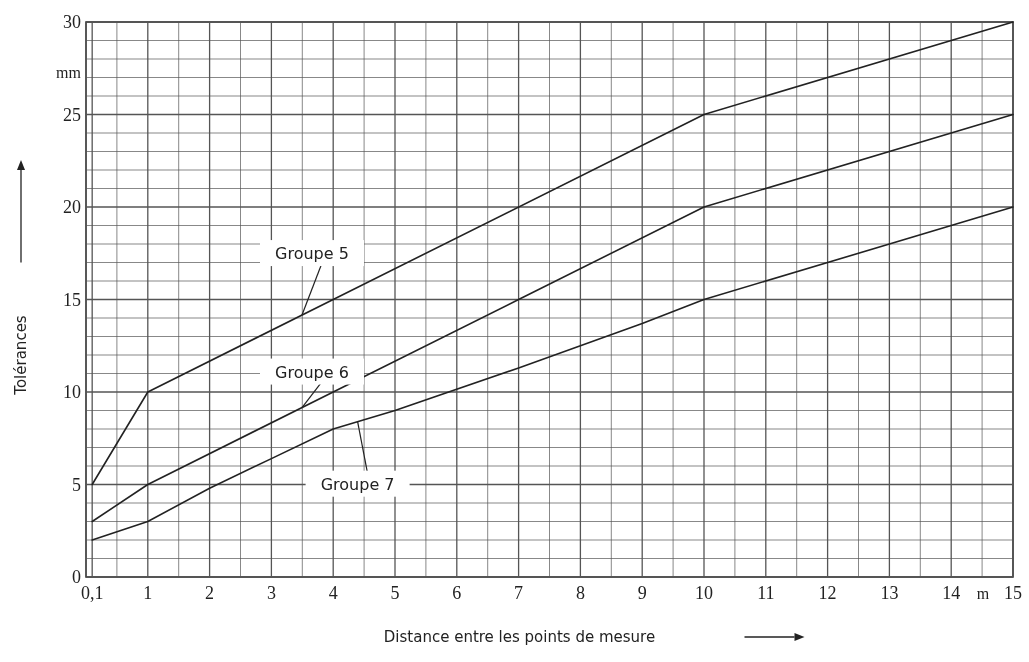  What do you see at coordinates (148, 593) in the screenshot?
I see `x-tick-label: 1` at bounding box center [148, 593].